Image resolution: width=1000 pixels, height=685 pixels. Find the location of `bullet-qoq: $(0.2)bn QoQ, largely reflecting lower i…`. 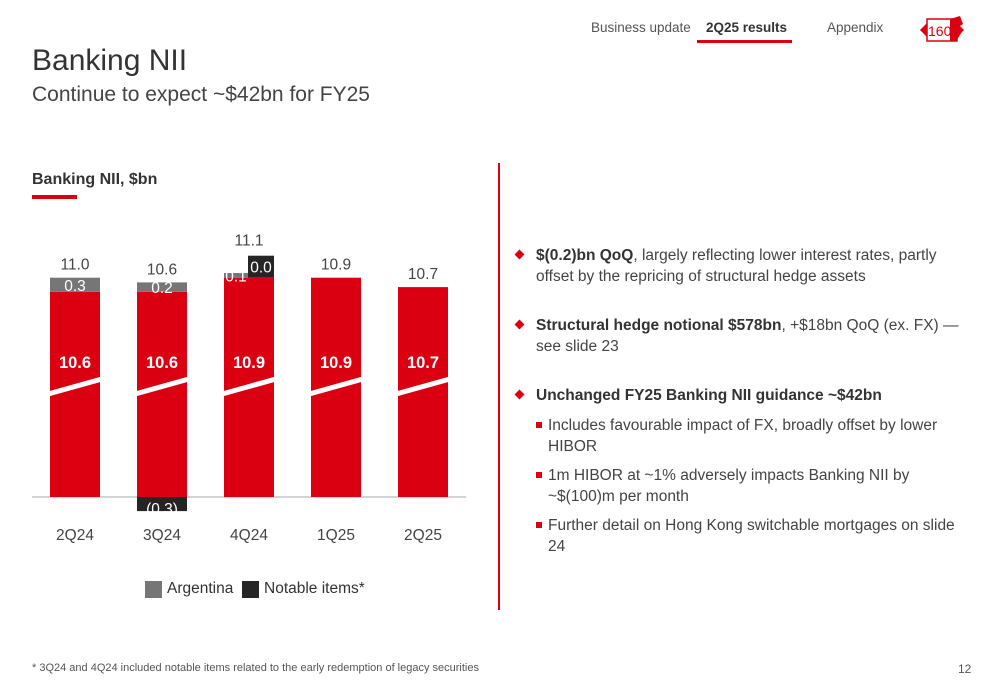

bullet-qoq: $(0.2)bn QoQ, largely reflecting lower i… is located at coordinates (742, 266).